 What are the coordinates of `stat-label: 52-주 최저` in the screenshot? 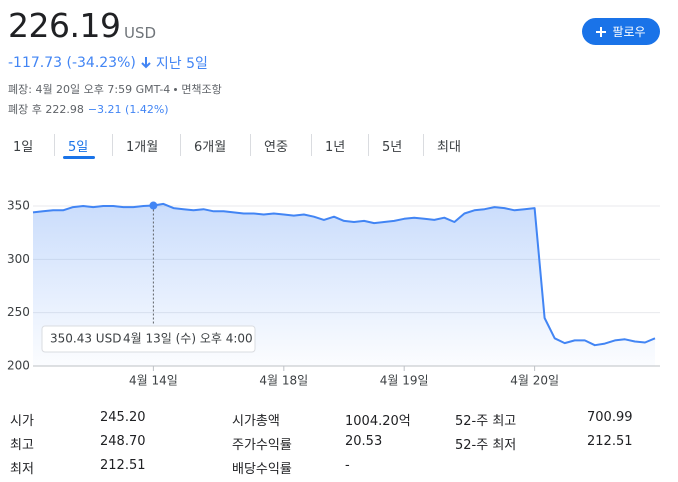 It's located at (486, 445).